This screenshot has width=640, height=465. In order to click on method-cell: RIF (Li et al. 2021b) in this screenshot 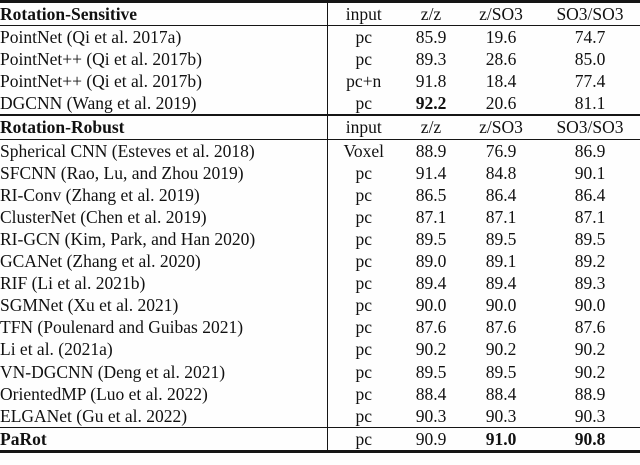, I will do `click(164, 283)`.